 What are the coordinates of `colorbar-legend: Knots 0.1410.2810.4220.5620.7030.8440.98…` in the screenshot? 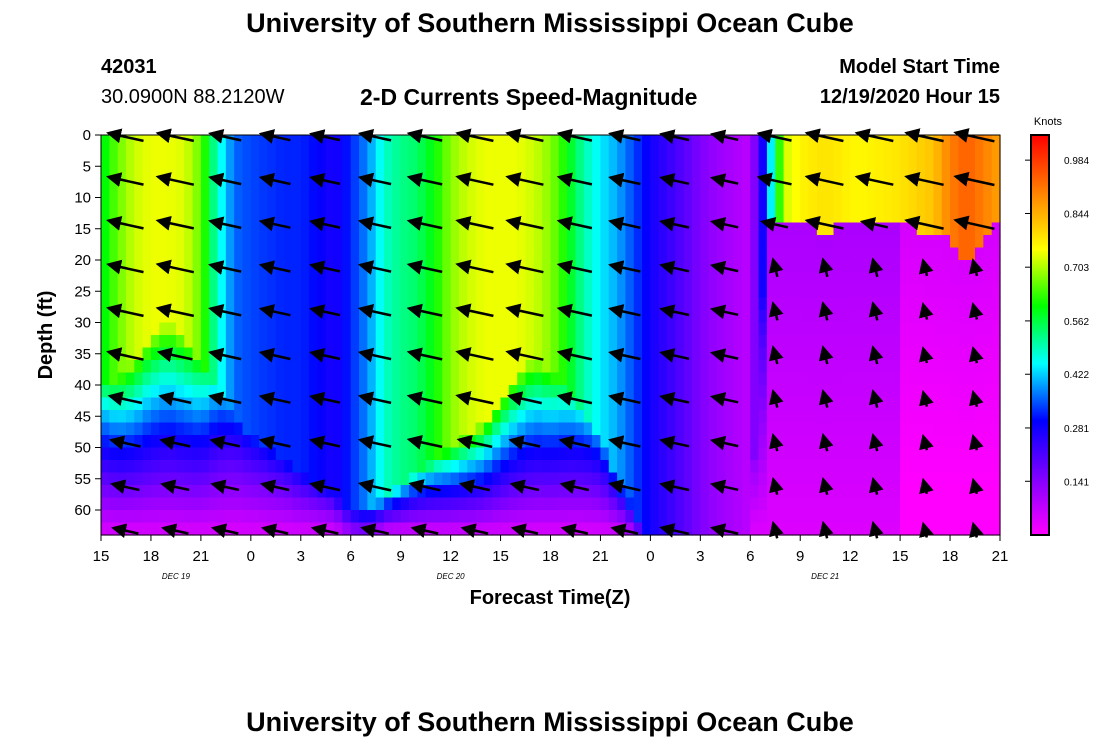 It's located at (1057, 326).